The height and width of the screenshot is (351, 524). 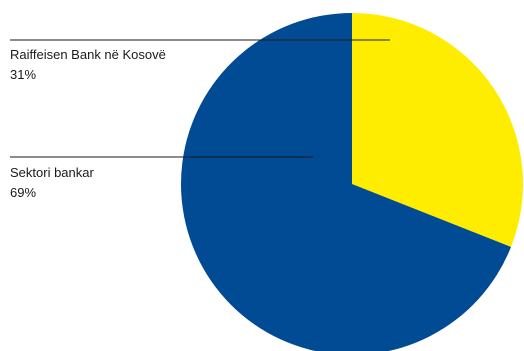 I want to click on slice-label-sektori: Sektori bankar, so click(x=52, y=172).